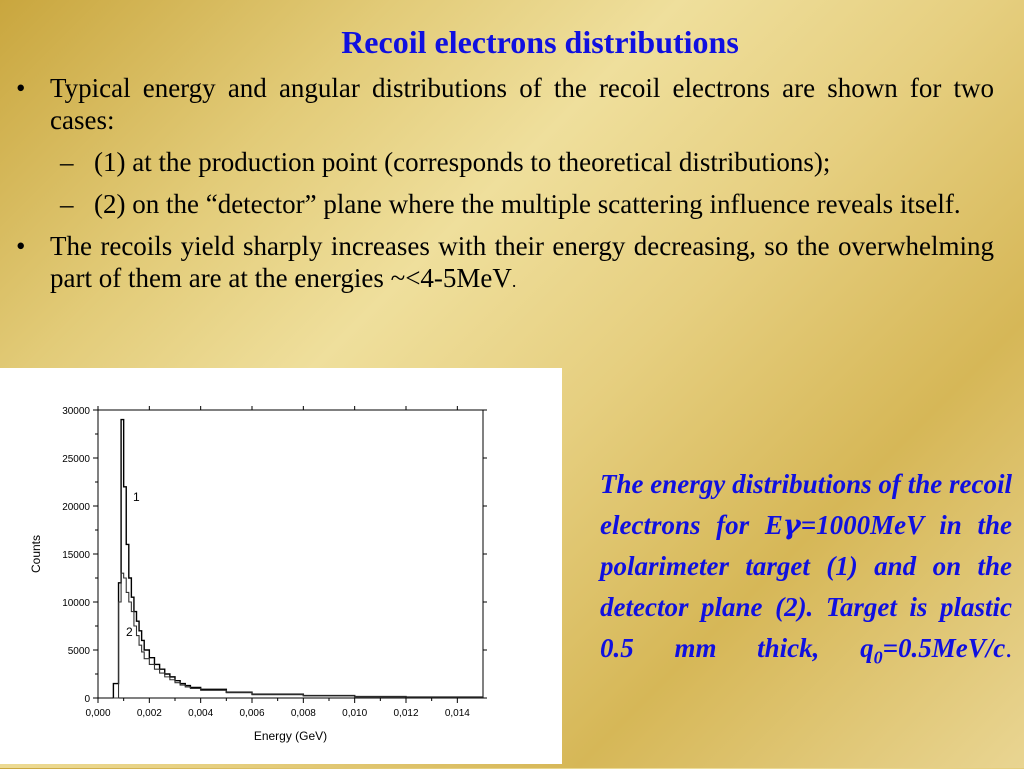 This screenshot has width=1024, height=769. I want to click on y-tick-label: 30000, so click(76, 411).